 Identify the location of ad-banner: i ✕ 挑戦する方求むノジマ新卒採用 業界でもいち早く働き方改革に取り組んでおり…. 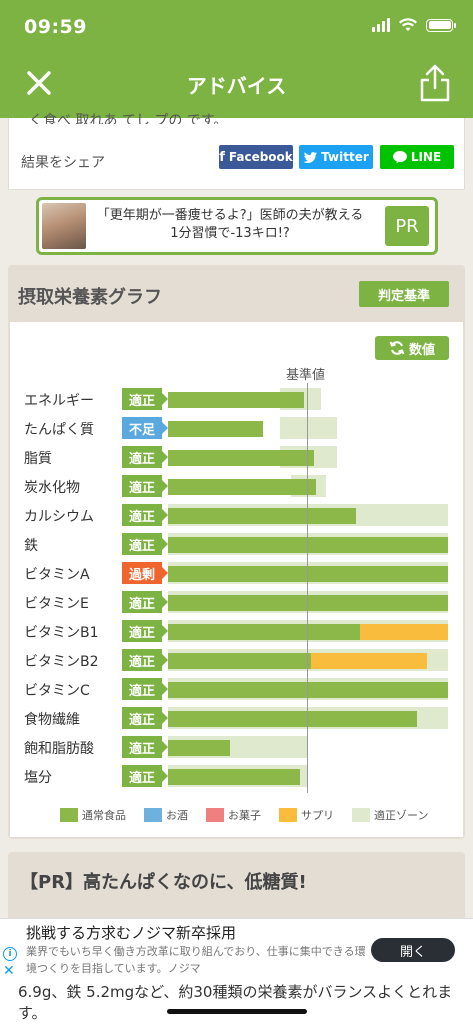
(236, 950).